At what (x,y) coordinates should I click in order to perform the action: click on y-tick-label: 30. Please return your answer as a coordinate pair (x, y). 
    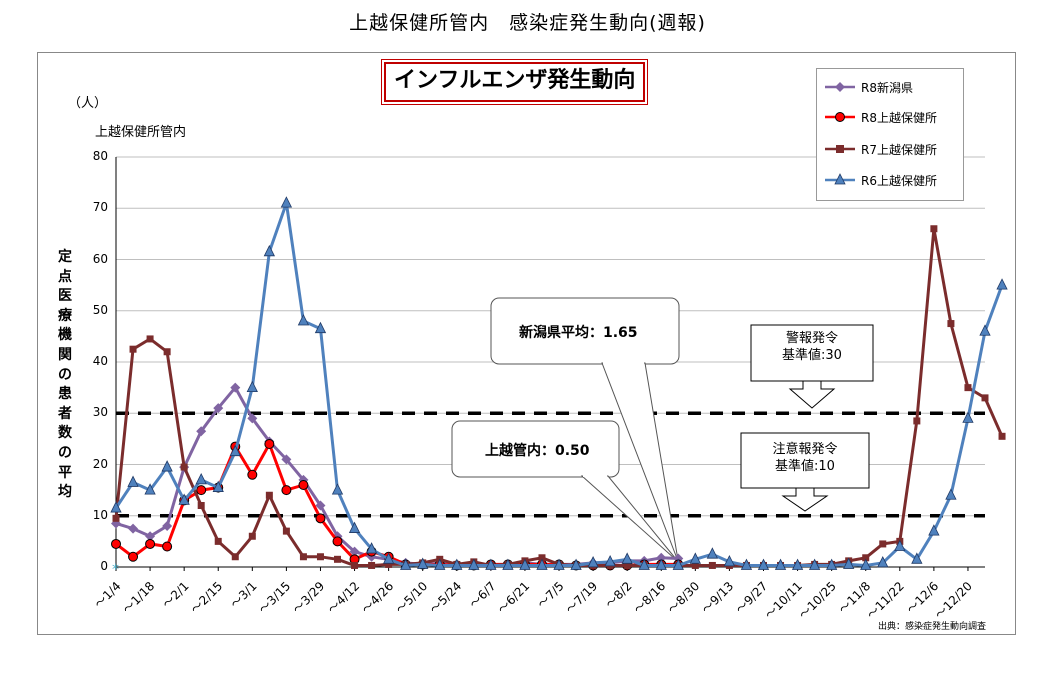
    Looking at the image, I should click on (100, 412).